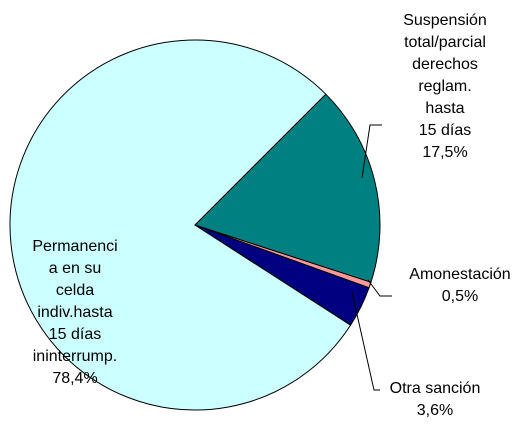 The image size is (531, 438). I want to click on value-label: 17,5%, so click(445, 152).